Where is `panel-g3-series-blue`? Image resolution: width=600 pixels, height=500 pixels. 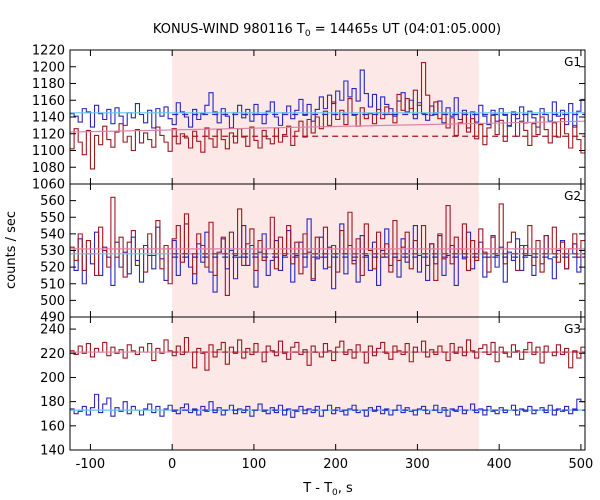
panel-g3-series-blue is located at coordinates (327, 405).